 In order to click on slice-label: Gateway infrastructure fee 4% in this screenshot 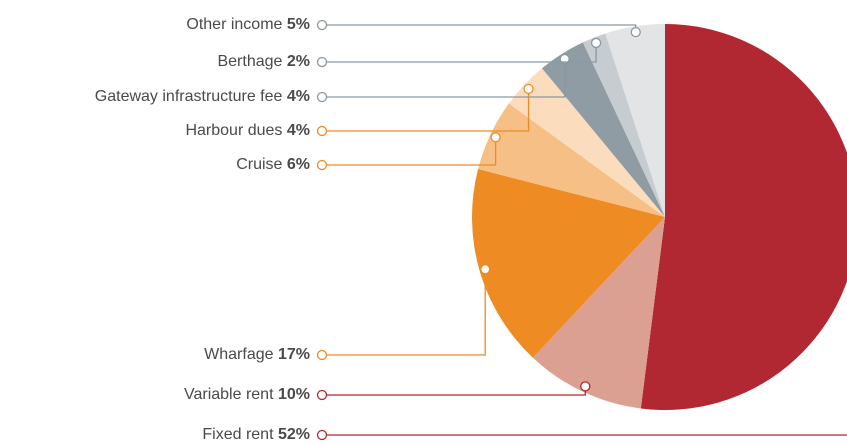, I will do `click(202, 96)`.